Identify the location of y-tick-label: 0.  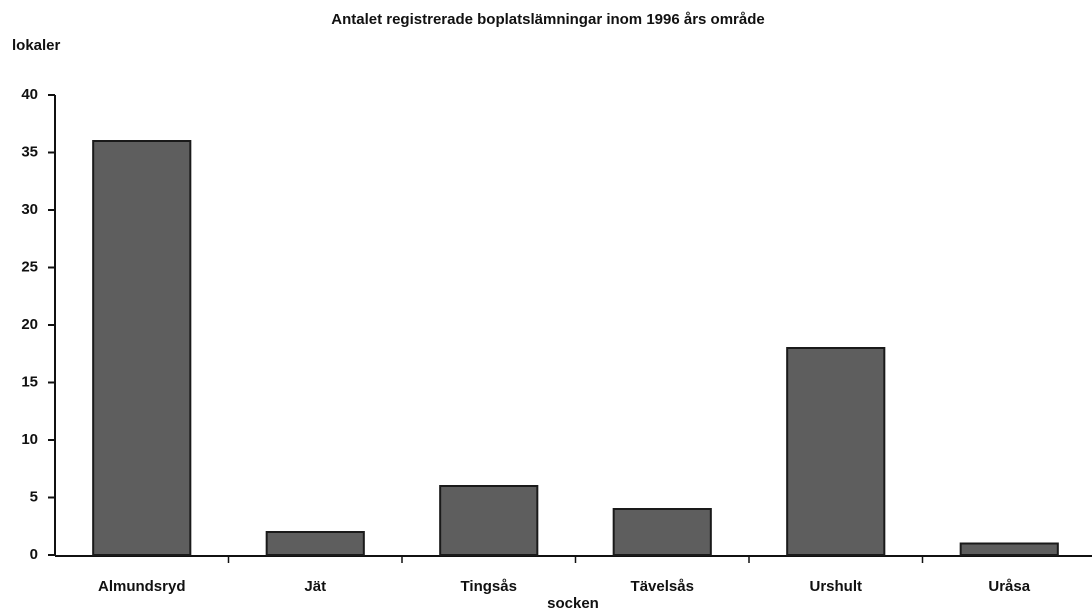
(34, 554).